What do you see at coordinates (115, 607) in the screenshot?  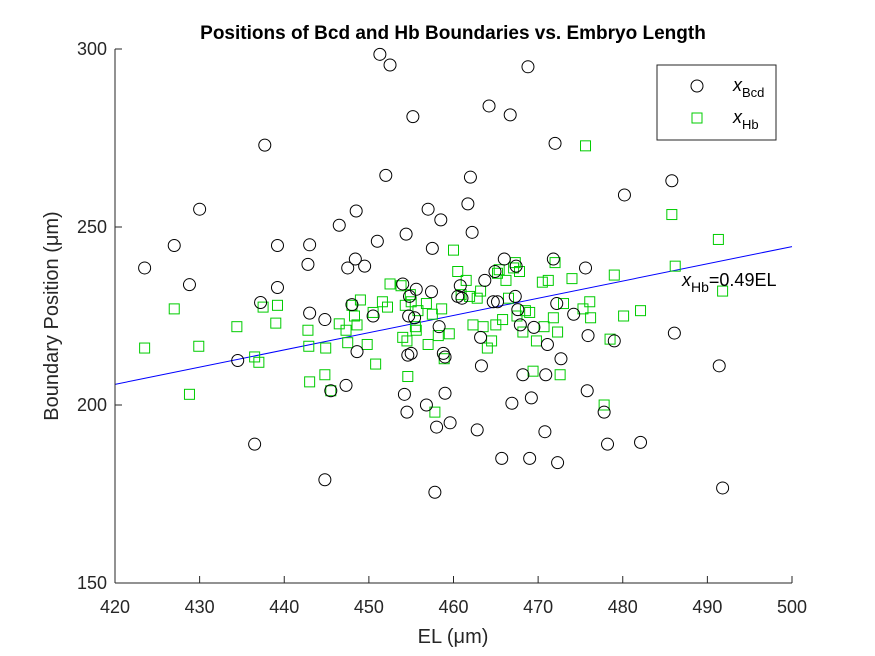 I see `x-tick-label: 420` at bounding box center [115, 607].